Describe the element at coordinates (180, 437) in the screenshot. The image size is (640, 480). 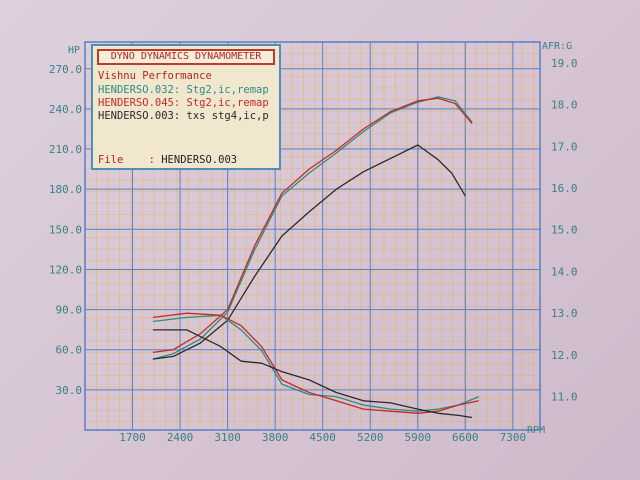
I see `x-tick-label: 2400` at that location.